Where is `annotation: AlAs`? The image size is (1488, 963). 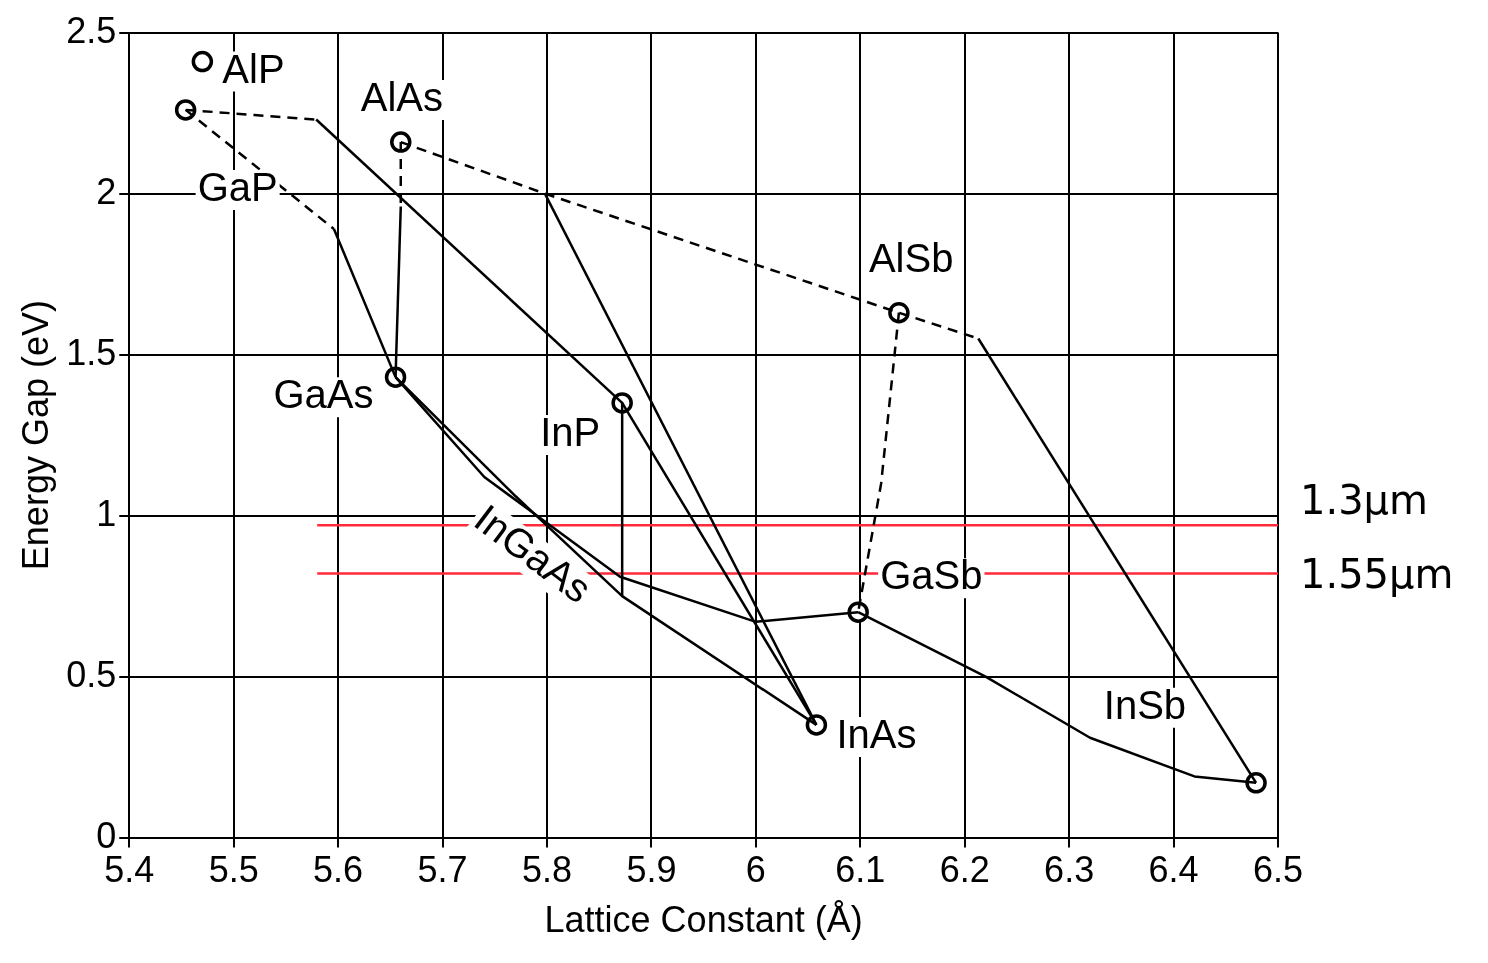 annotation: AlAs is located at coordinates (402, 97).